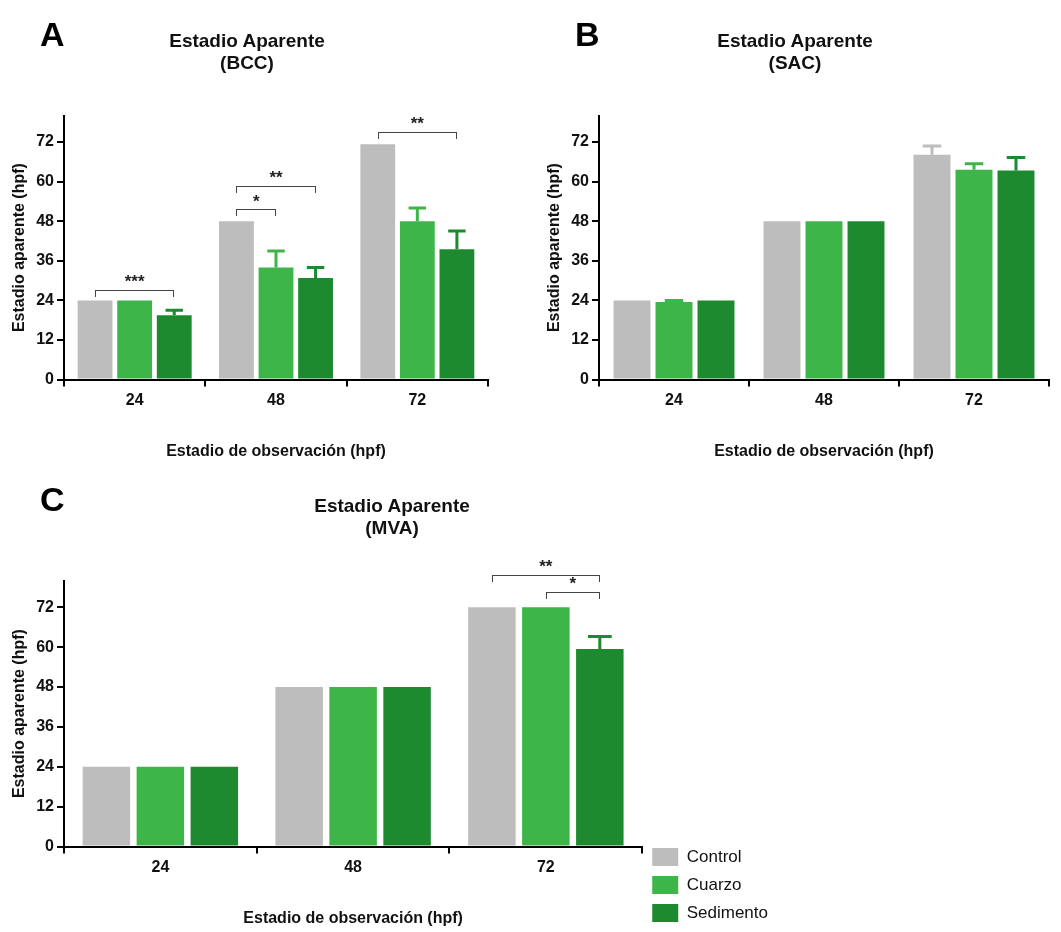 The image size is (1061, 932). What do you see at coordinates (392, 516) in the screenshot?
I see `chart-title: Estadio Aparente (MVA)` at bounding box center [392, 516].